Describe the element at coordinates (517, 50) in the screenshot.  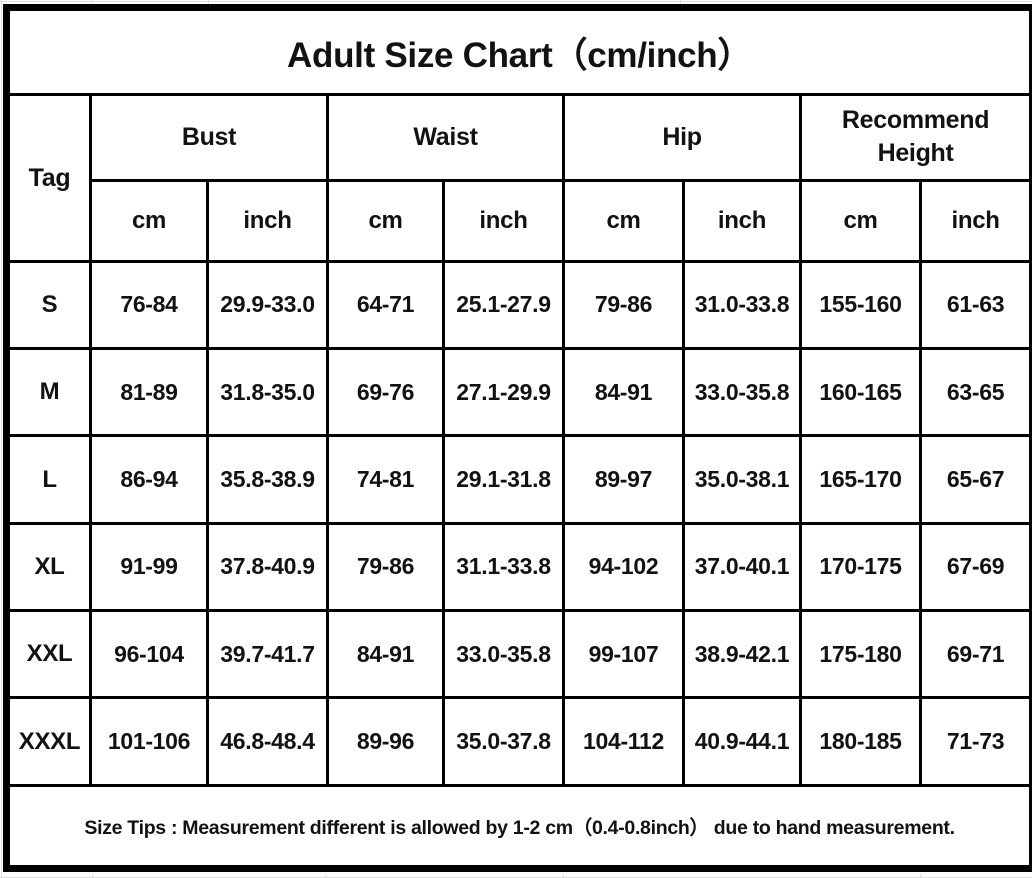
I see `chart-title: Adult Size Chart（cm/inch）` at that location.